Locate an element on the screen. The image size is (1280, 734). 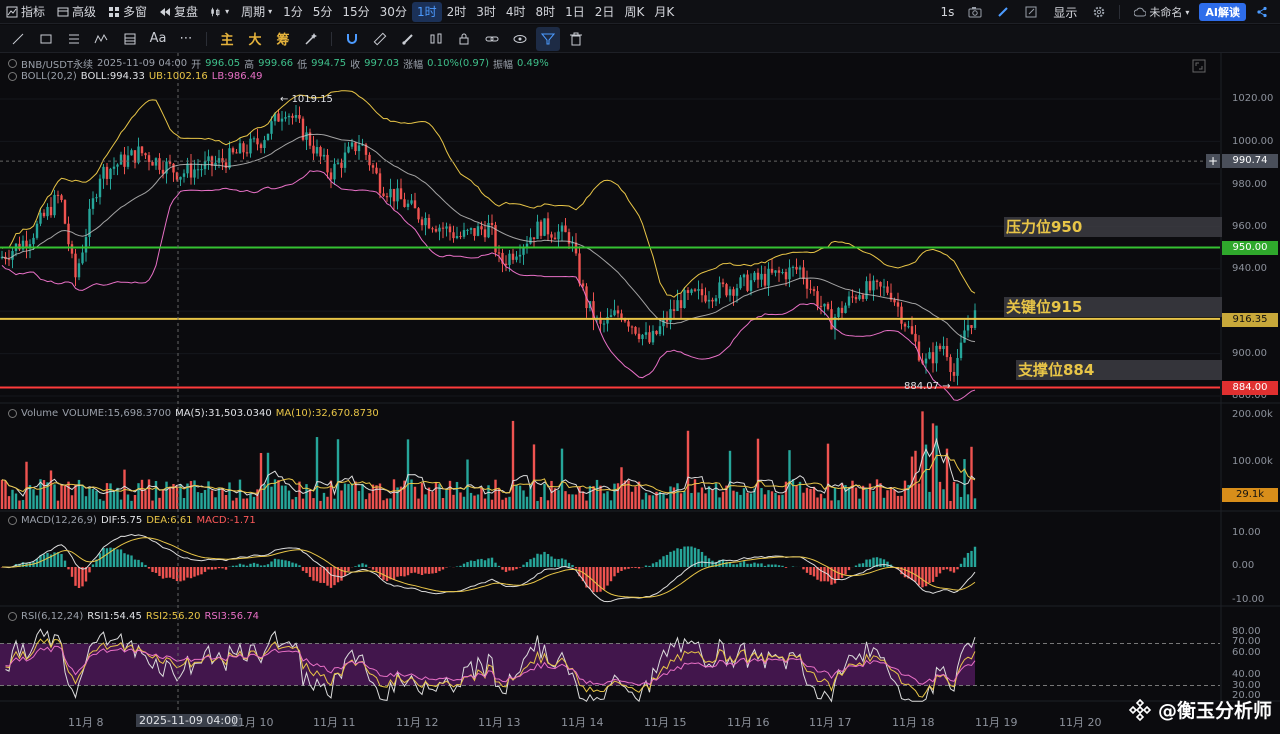
advanced-button: 高级 is located at coordinates (76, 12).